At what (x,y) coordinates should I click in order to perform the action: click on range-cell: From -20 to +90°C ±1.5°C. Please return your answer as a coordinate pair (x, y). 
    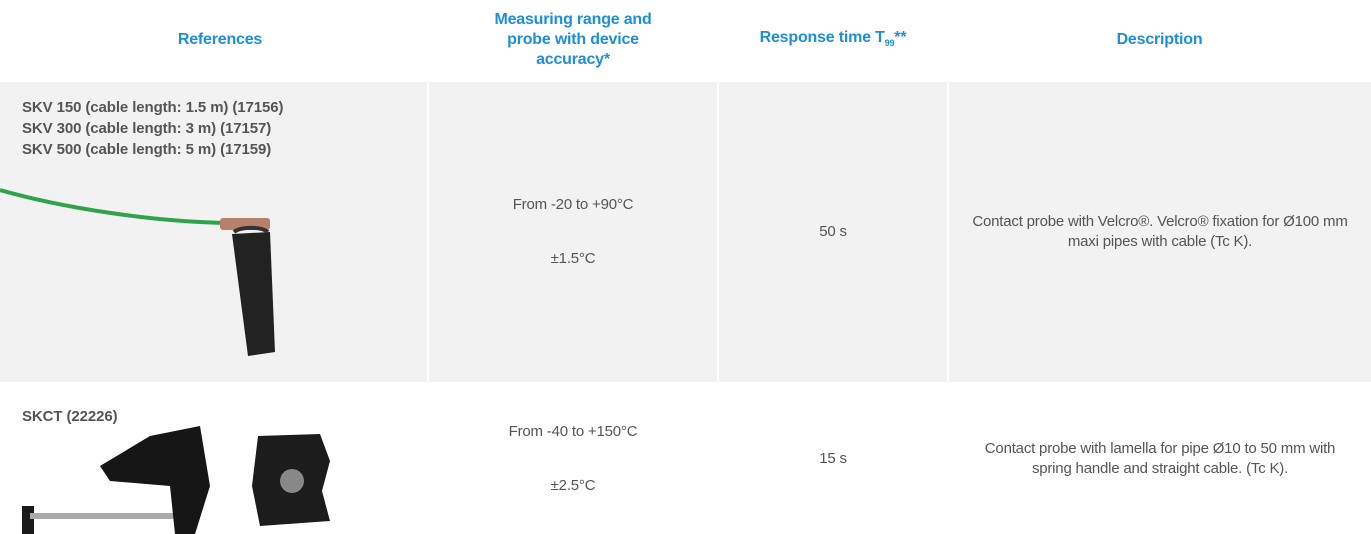
    Looking at the image, I should click on (573, 232).